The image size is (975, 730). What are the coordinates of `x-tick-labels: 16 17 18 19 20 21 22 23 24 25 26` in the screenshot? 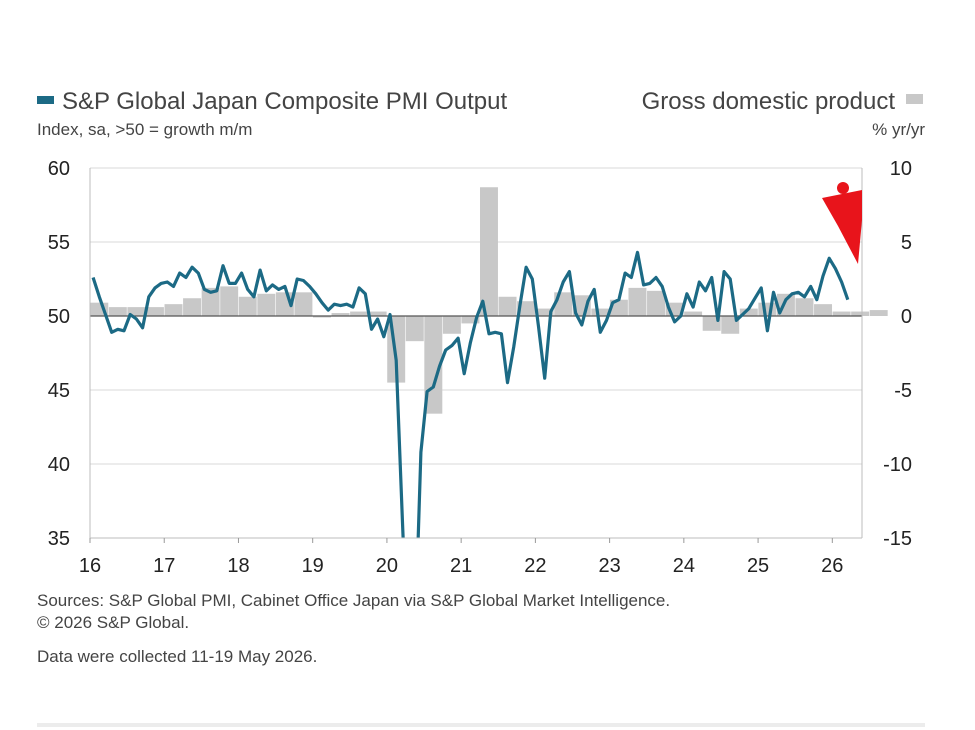 It's located at (461, 557).